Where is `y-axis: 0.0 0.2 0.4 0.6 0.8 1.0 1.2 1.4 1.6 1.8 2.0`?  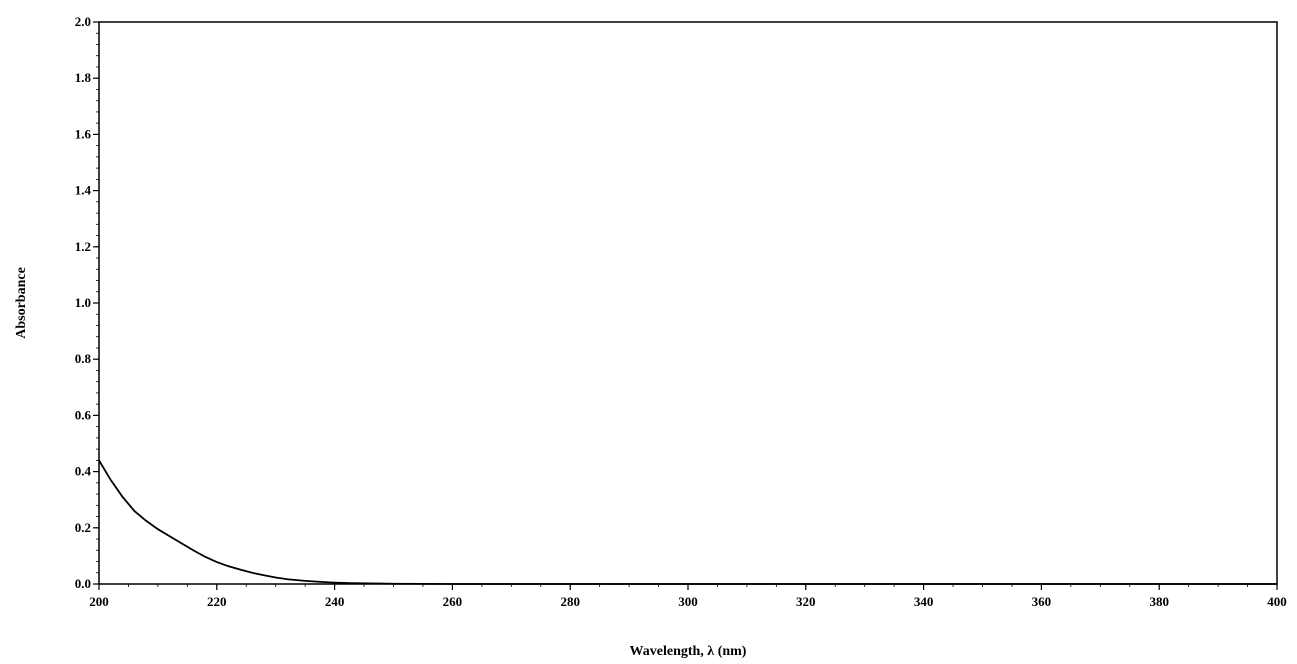 y-axis: 0.0 0.2 0.4 0.6 0.8 1.0 1.2 1.4 1.6 1.8 2.0 is located at coordinates (87, 302).